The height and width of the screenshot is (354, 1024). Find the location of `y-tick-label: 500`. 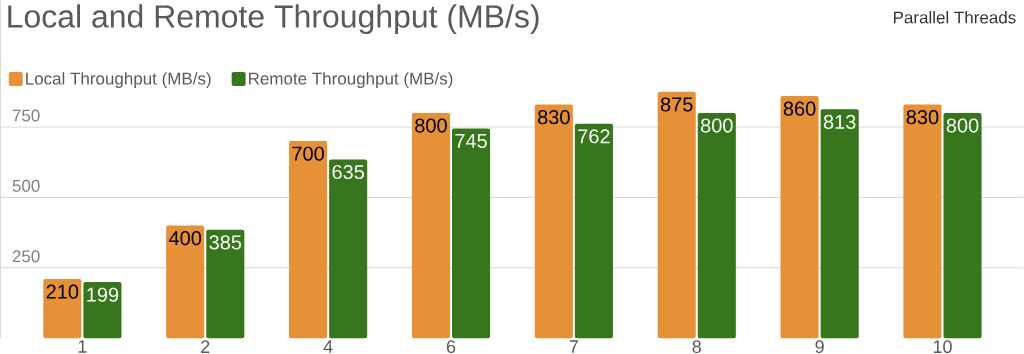

y-tick-label: 500 is located at coordinates (26, 185).